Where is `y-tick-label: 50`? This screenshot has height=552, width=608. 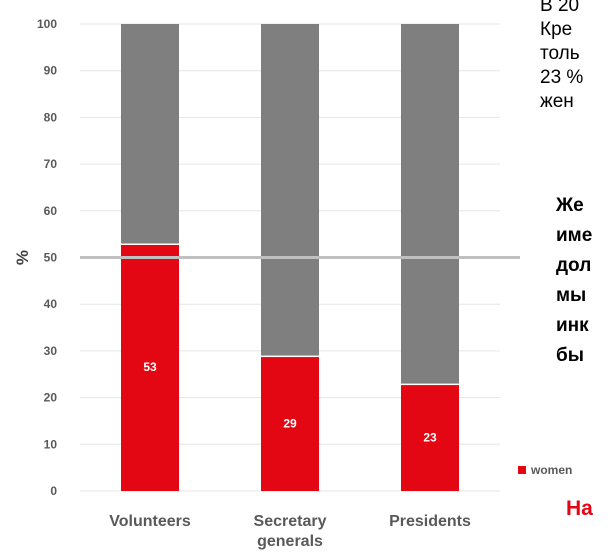 y-tick-label: 50 is located at coordinates (51, 258).